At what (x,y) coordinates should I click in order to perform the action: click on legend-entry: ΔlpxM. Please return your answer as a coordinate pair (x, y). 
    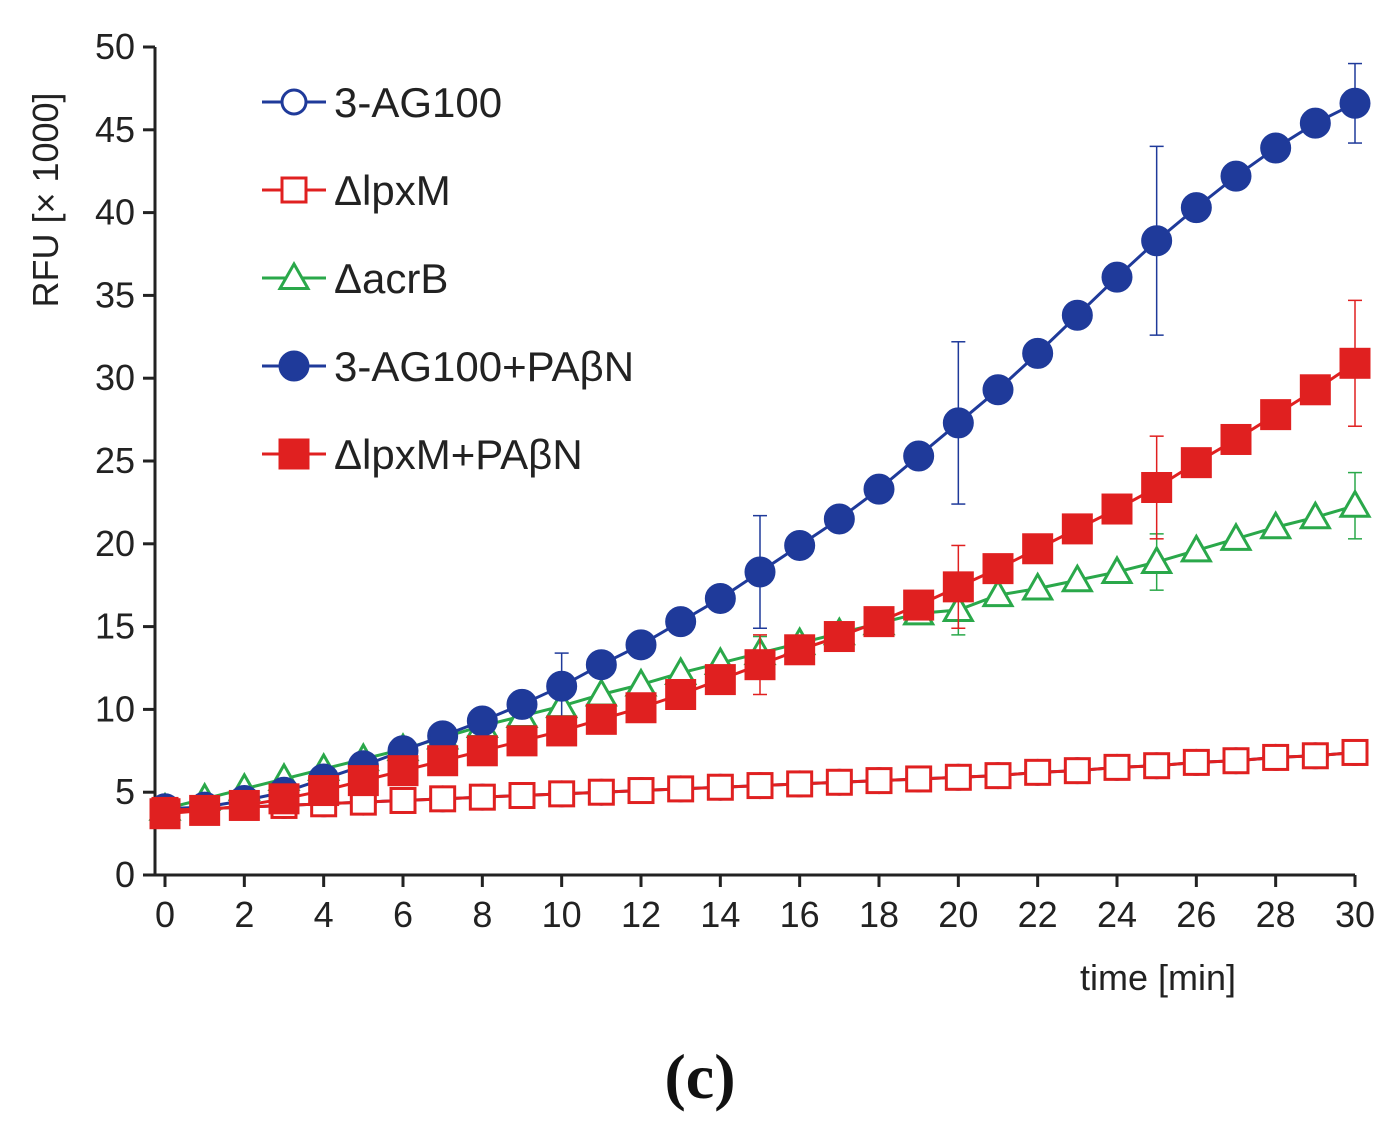
    Looking at the image, I should click on (356, 190).